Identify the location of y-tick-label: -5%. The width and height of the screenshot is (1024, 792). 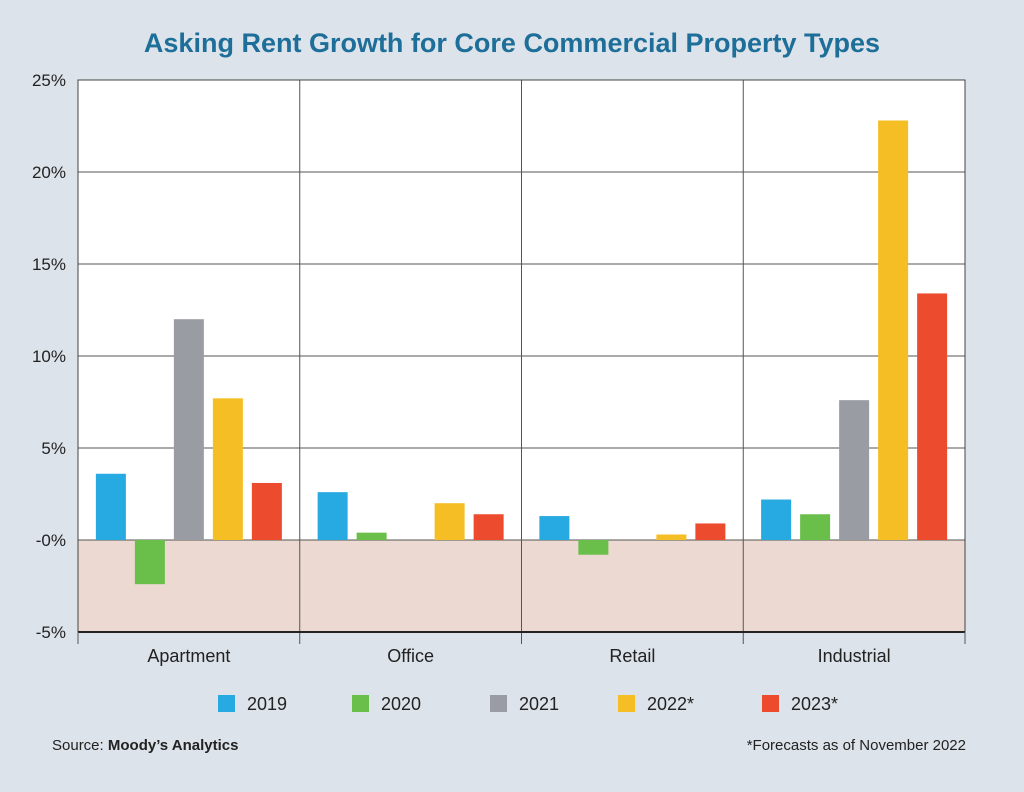
(51, 632).